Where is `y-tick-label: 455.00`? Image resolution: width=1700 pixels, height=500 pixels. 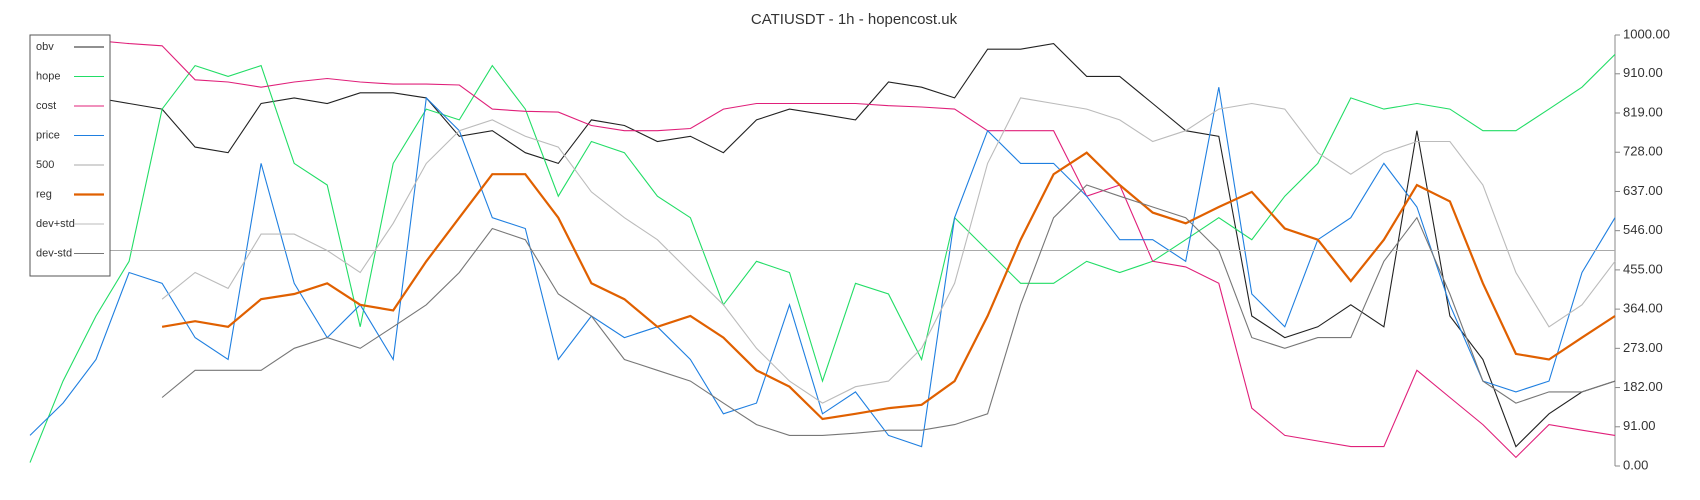
y-tick-label: 455.00 is located at coordinates (1643, 268).